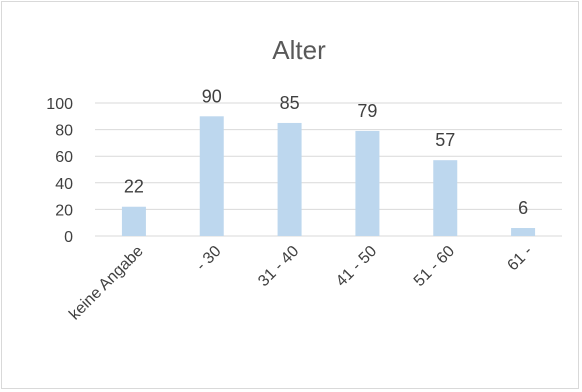 This screenshot has height=392, width=582. Describe the element at coordinates (212, 96) in the screenshot. I see `data-label: 90` at that location.